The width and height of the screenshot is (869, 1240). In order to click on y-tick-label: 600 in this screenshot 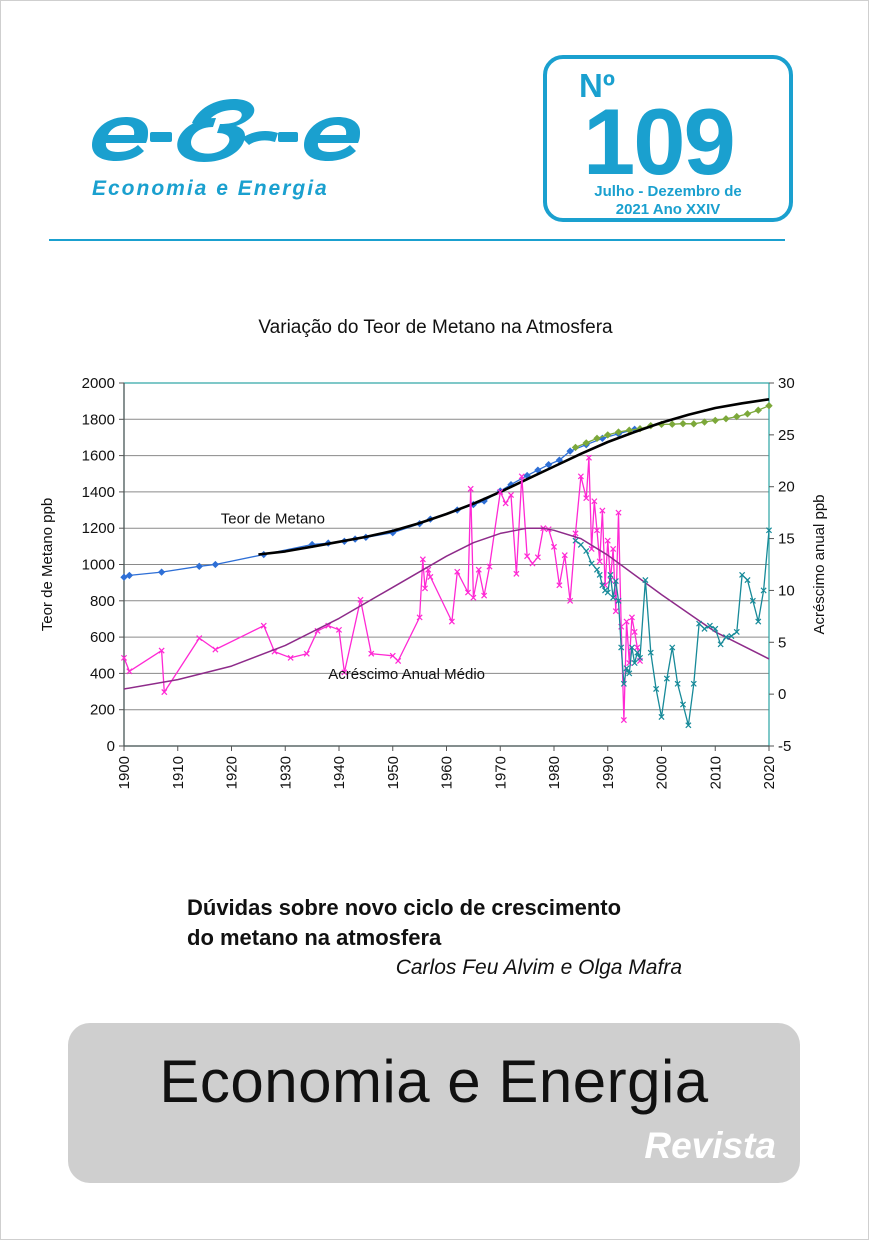, I will do `click(102, 637)`.